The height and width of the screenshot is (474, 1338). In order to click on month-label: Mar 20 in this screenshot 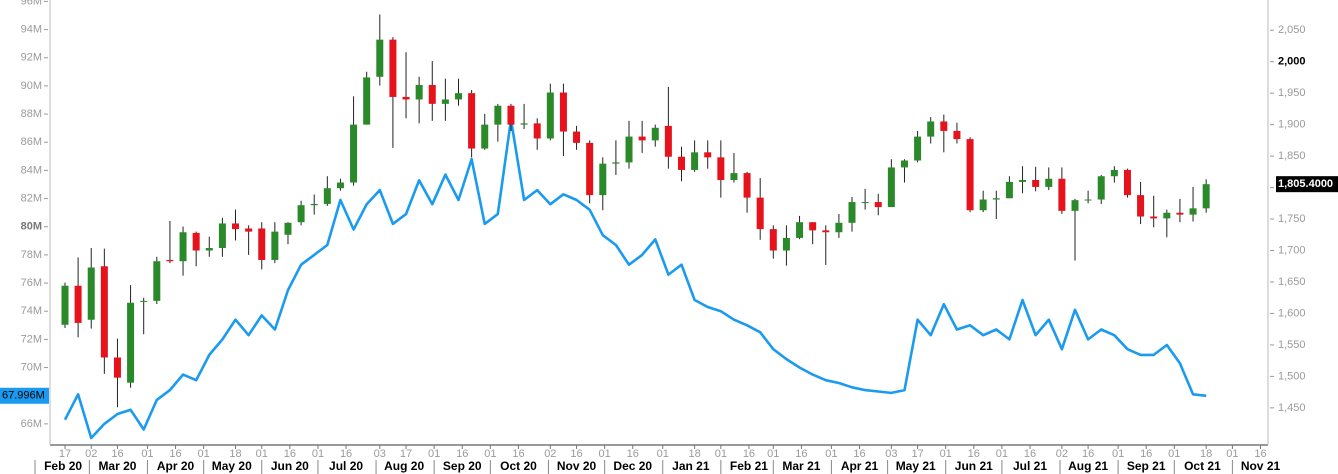, I will do `click(117, 466)`.